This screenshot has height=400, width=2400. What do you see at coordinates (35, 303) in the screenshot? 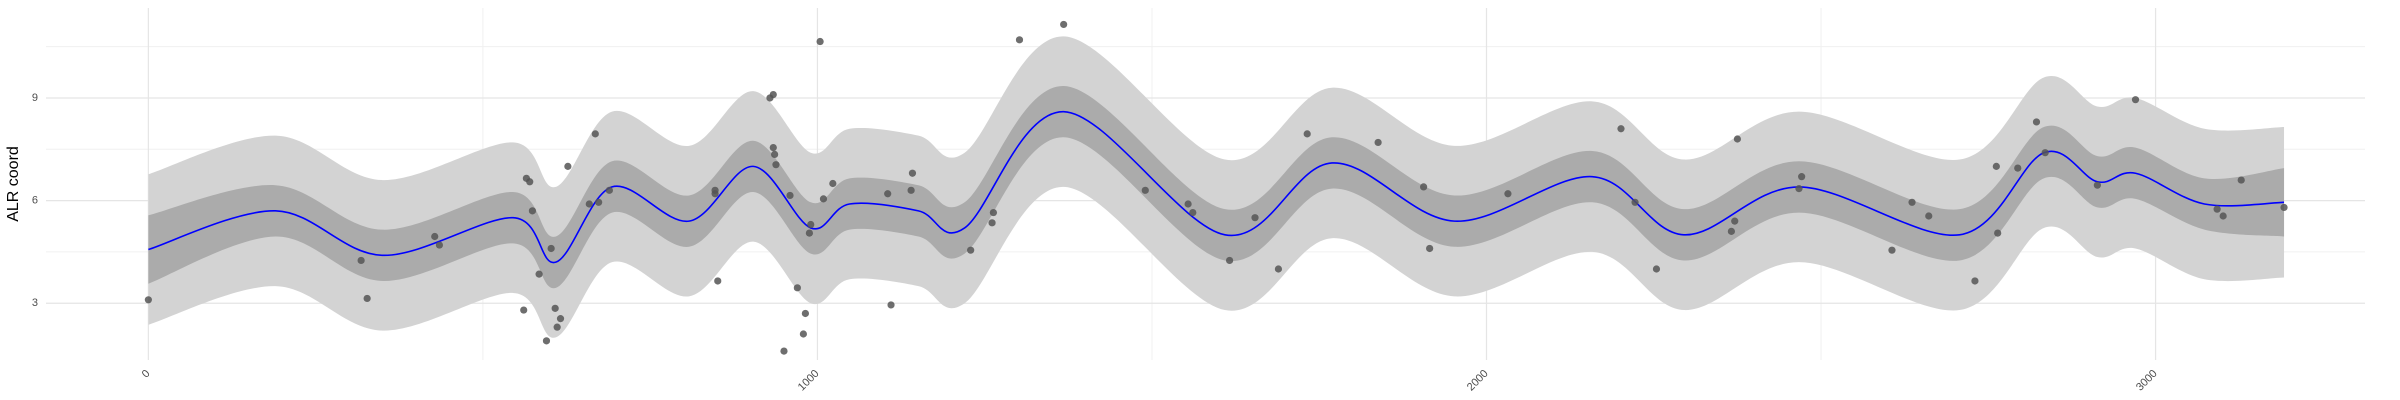
I see `y-tick-label: 3` at bounding box center [35, 303].